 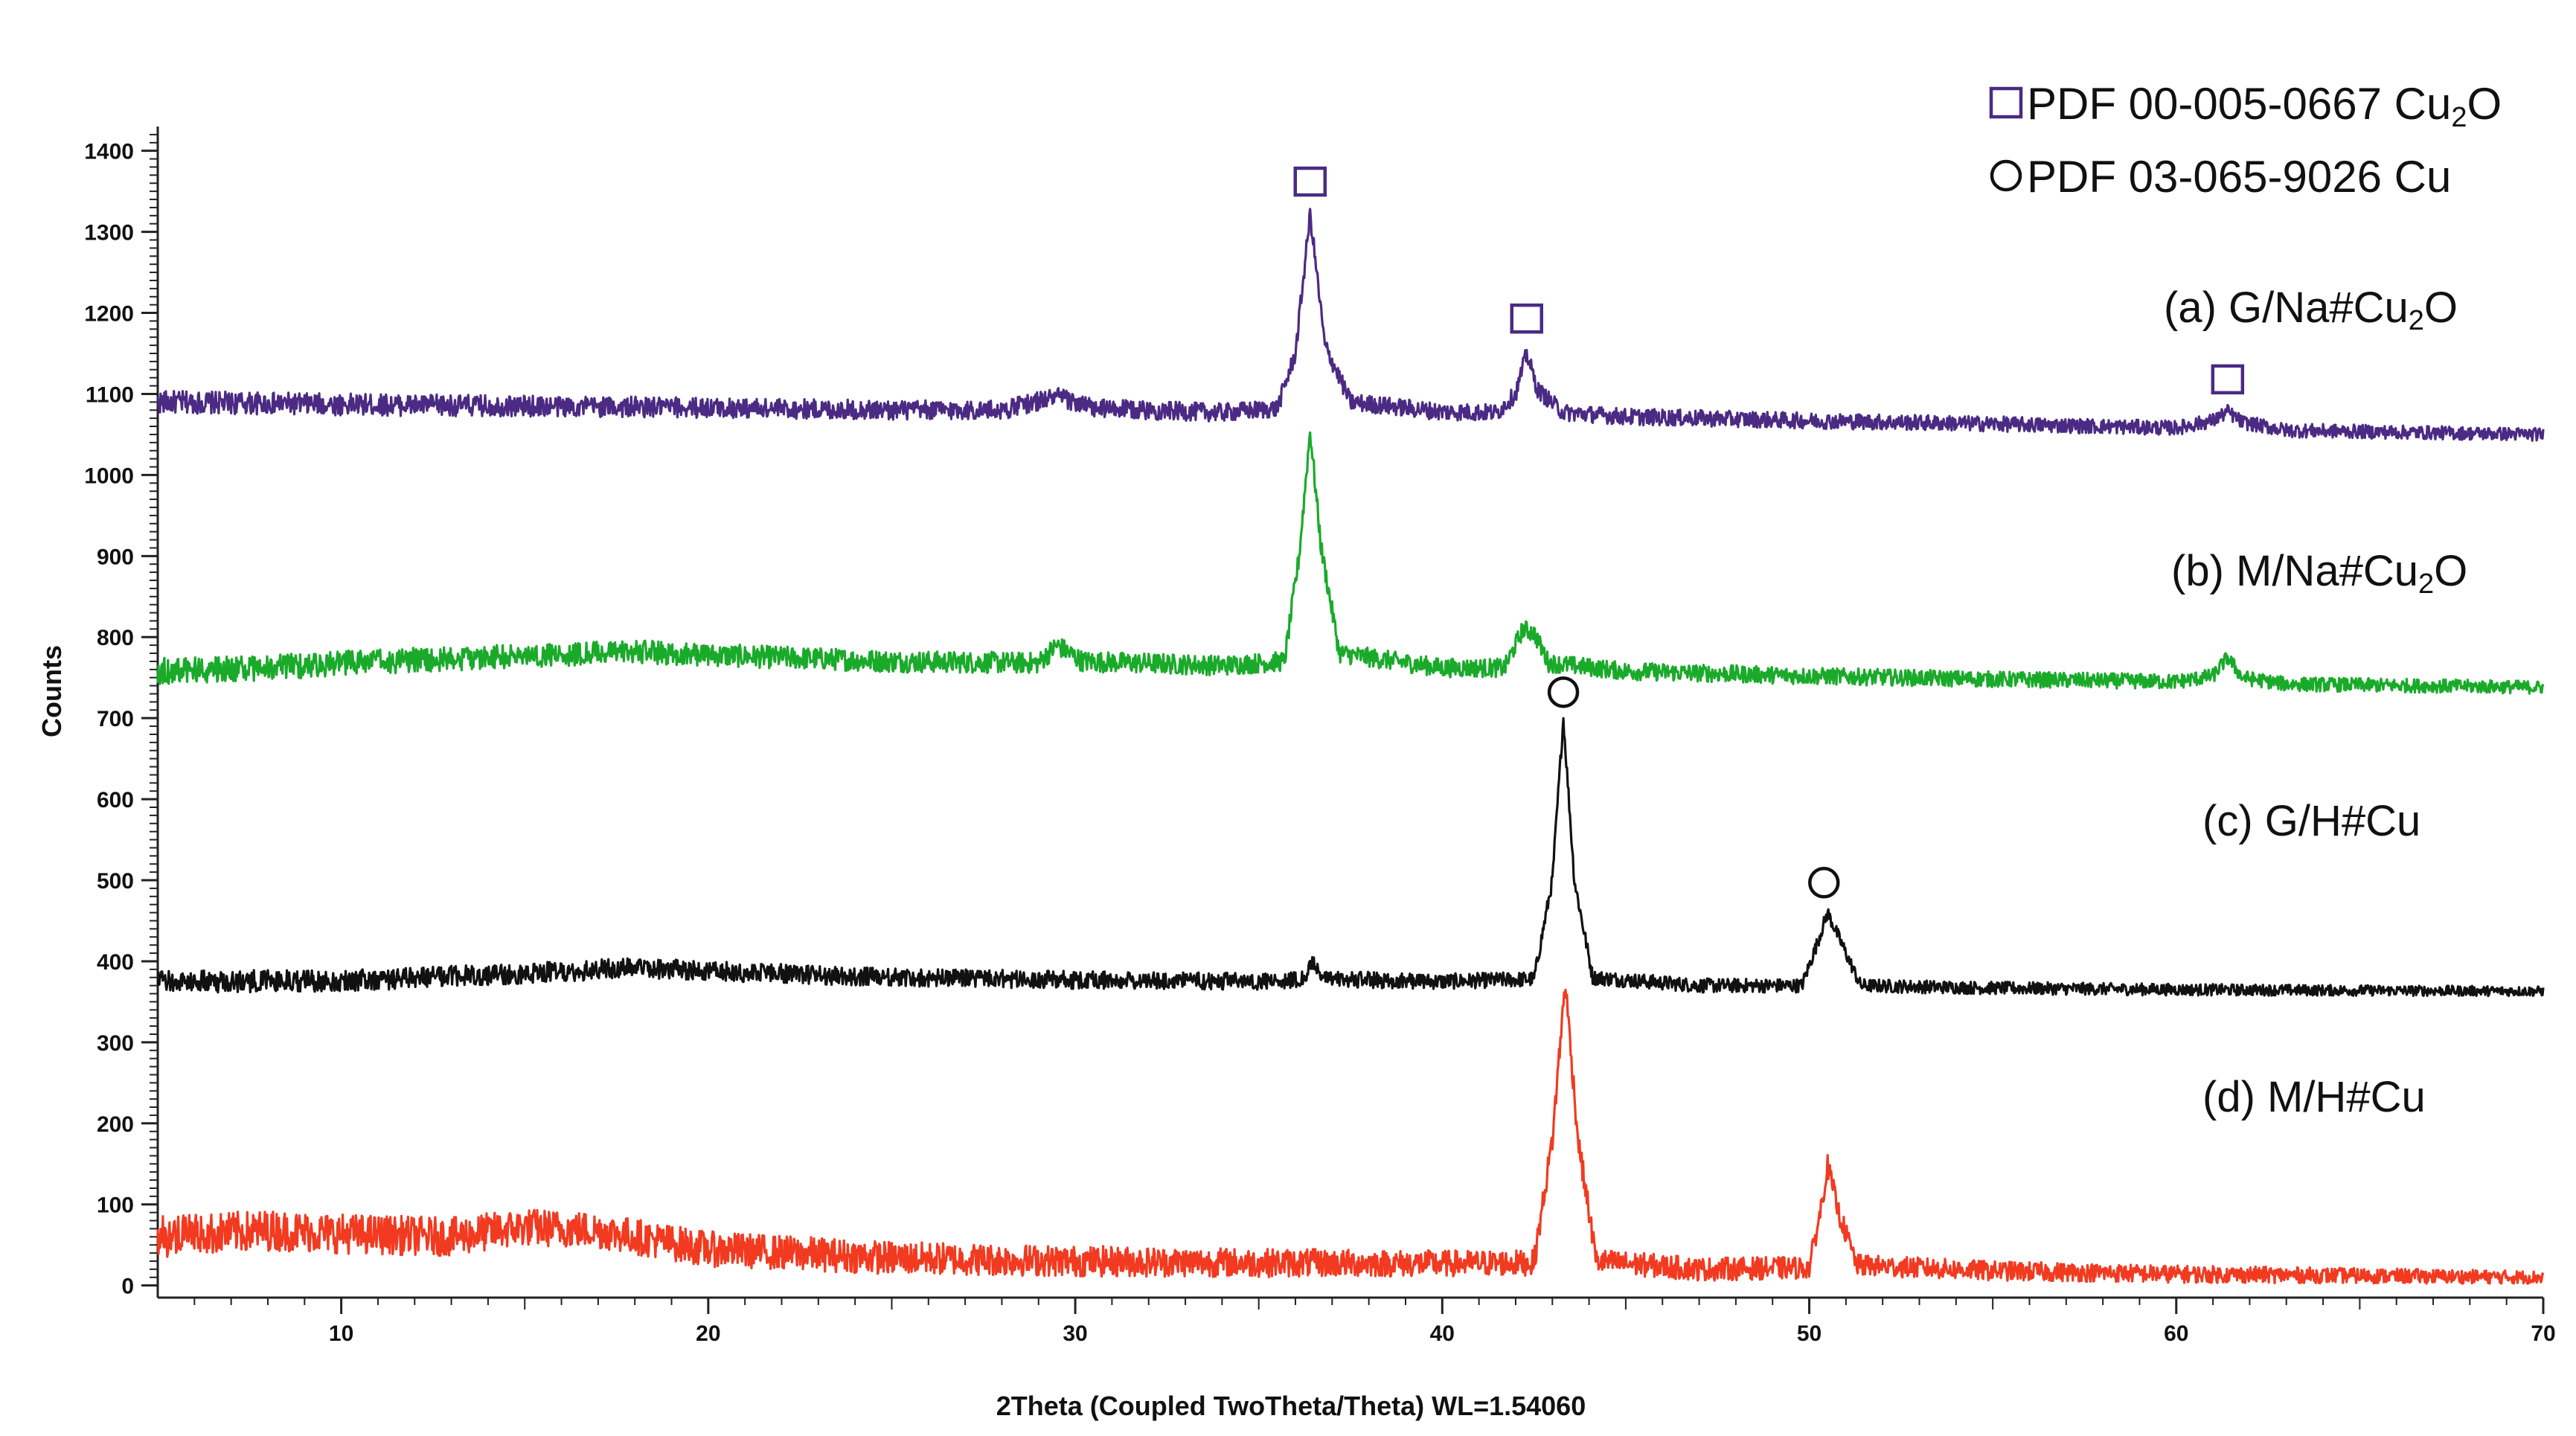 I want to click on legend-circle-icon, so click(x=2006, y=175).